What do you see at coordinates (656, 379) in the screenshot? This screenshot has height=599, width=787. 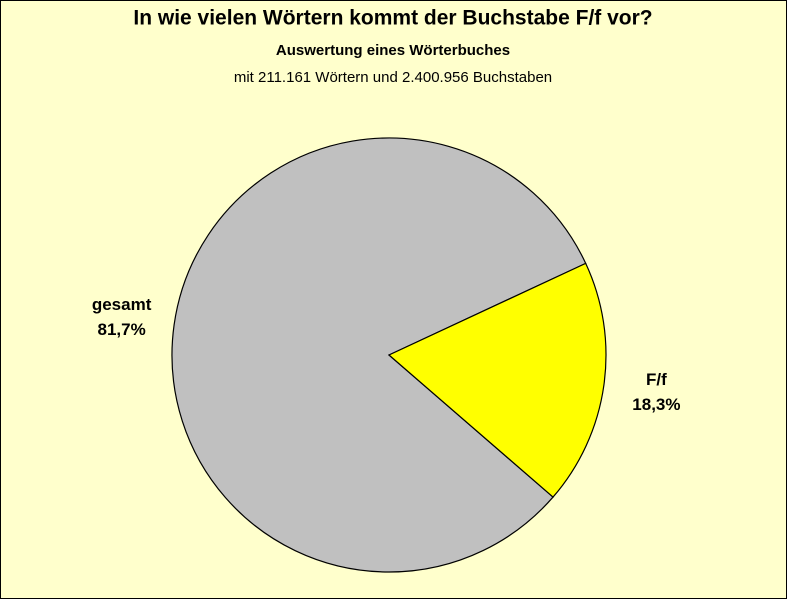 I see `slice-label: F/f` at bounding box center [656, 379].